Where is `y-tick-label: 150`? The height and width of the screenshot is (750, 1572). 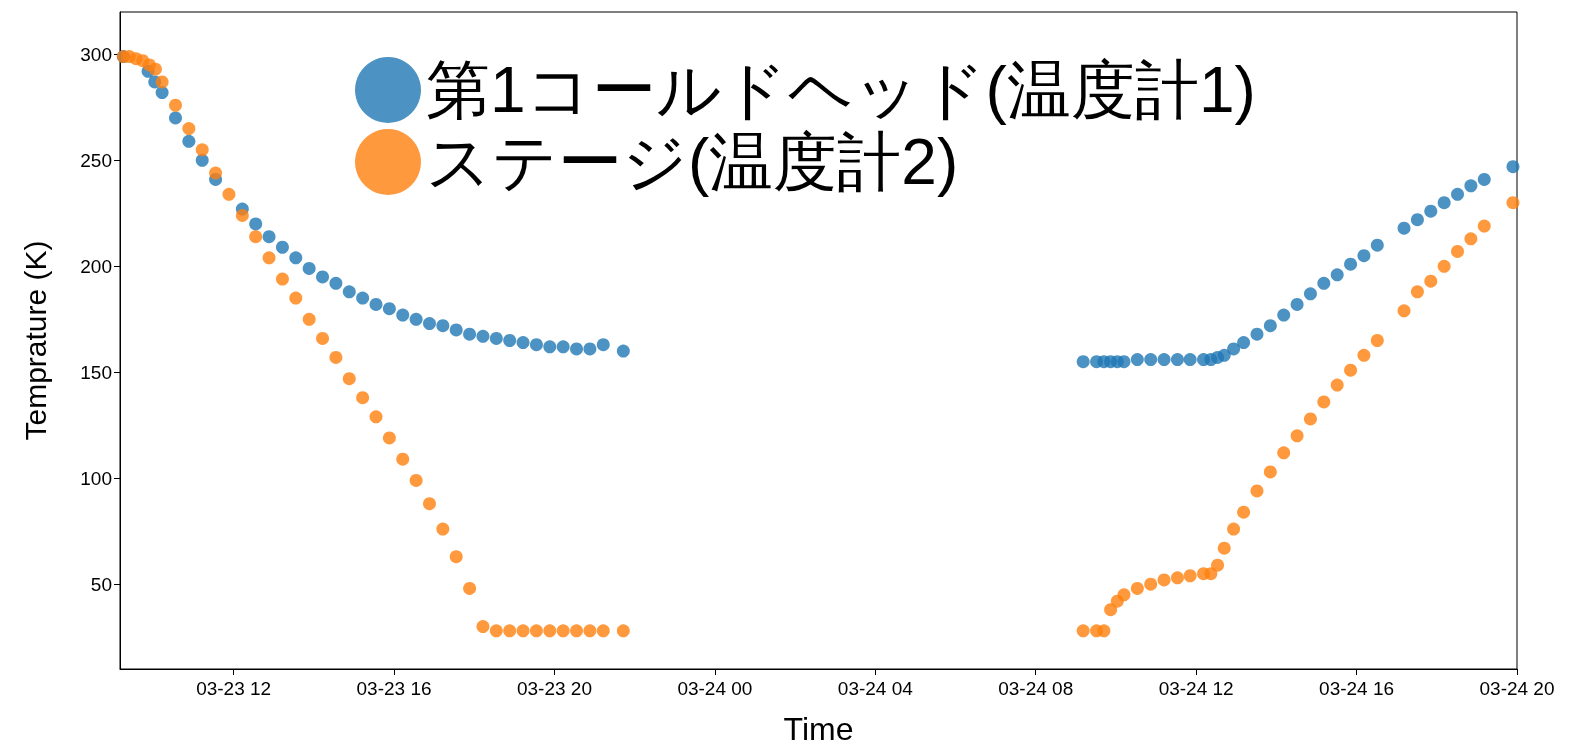
y-tick-label: 150 is located at coordinates (96, 372).